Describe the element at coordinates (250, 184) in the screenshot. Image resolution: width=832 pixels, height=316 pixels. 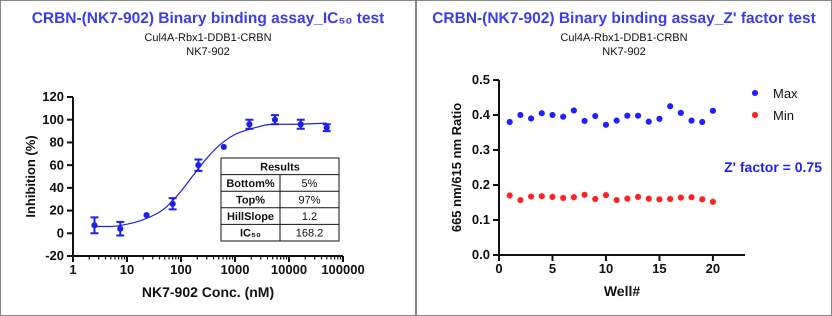
I see `annotation: Bottom%` at that location.